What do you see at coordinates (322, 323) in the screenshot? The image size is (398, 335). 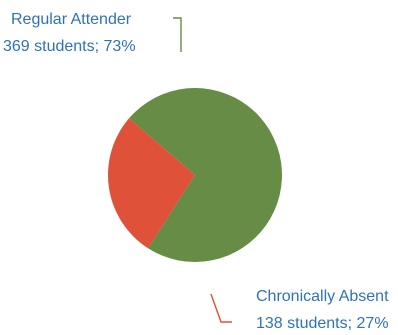 I see `slice-label-chronically-absent-value: 138 students; 27%` at bounding box center [322, 323].